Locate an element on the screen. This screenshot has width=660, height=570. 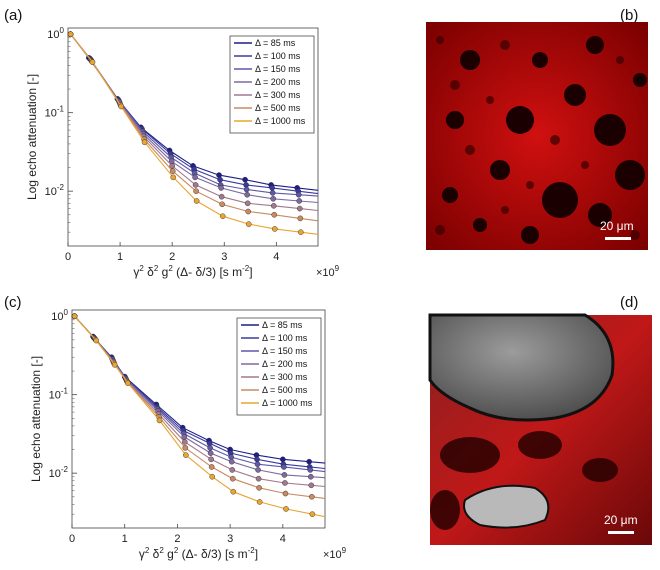
micrograph-b: 20 μm is located at coordinates (537, 136).